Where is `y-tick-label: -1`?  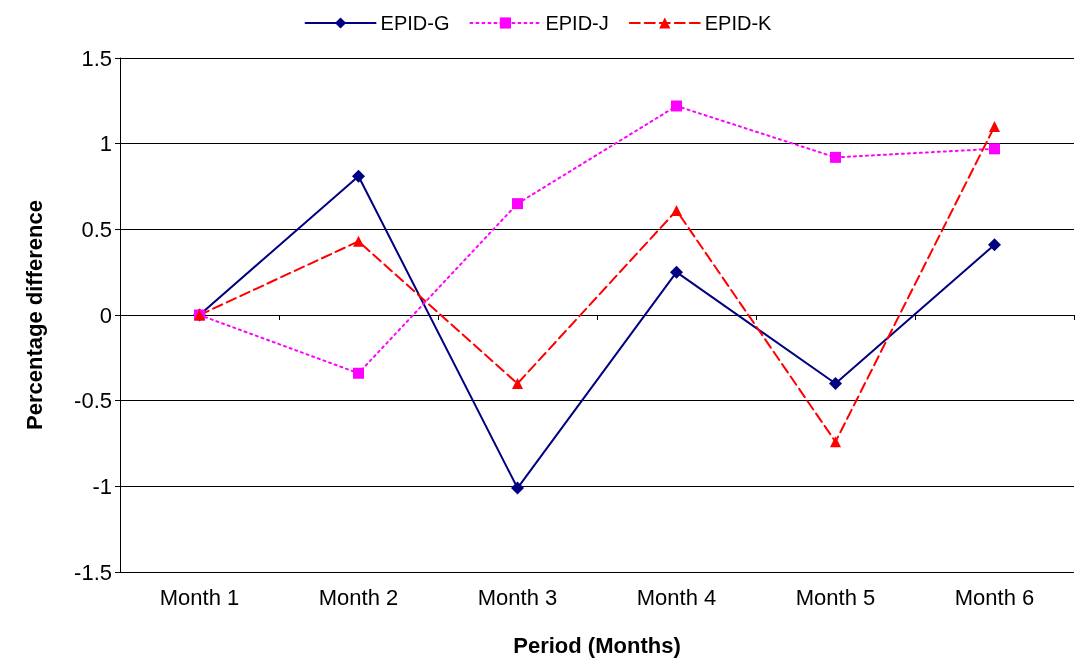
y-tick-label: -1 is located at coordinates (102, 486).